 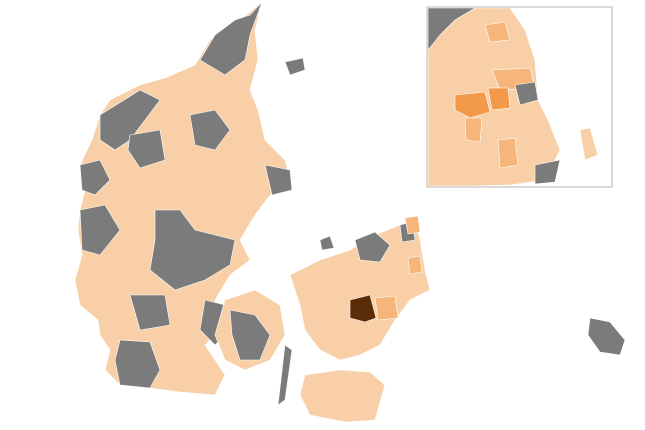 What do you see at coordinates (363, 308) in the screenshot?
I see `region-dark` at bounding box center [363, 308].